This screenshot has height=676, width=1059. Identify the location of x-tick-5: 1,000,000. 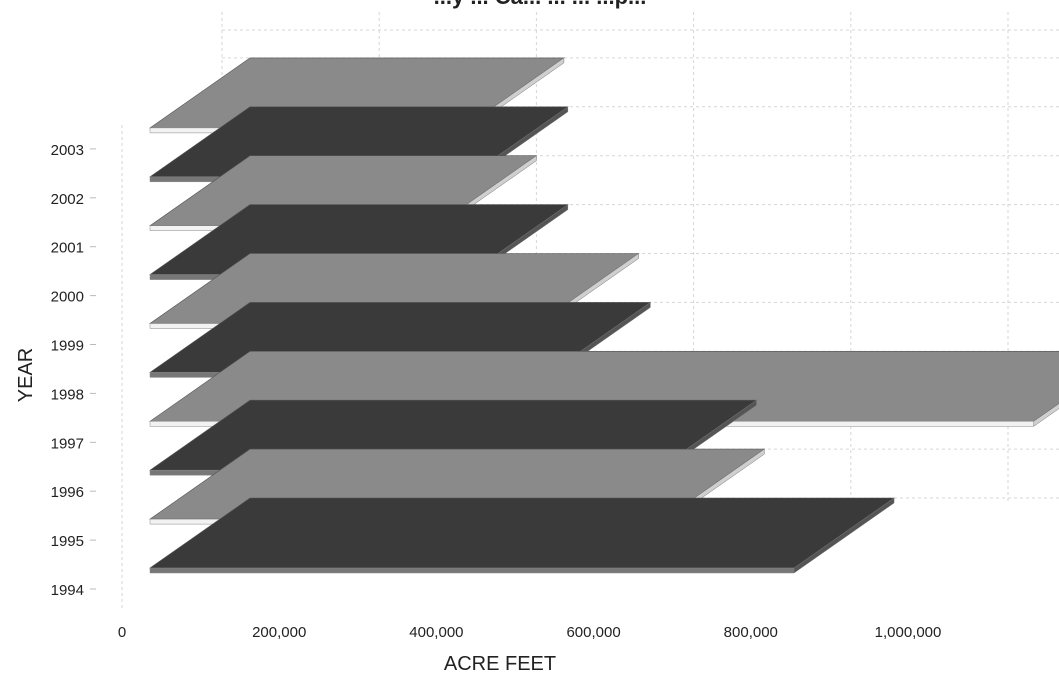
(908, 632).